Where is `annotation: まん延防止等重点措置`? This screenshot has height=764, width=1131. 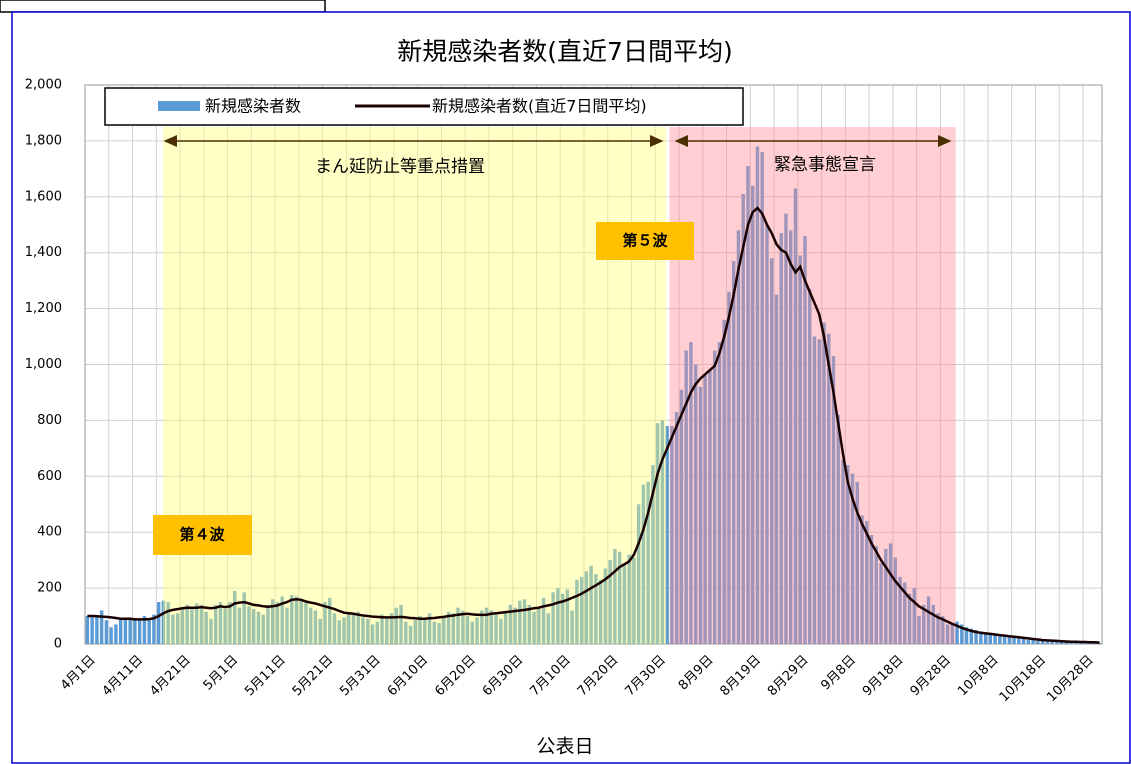 annotation: まん延防止等重点措置 is located at coordinates (400, 167).